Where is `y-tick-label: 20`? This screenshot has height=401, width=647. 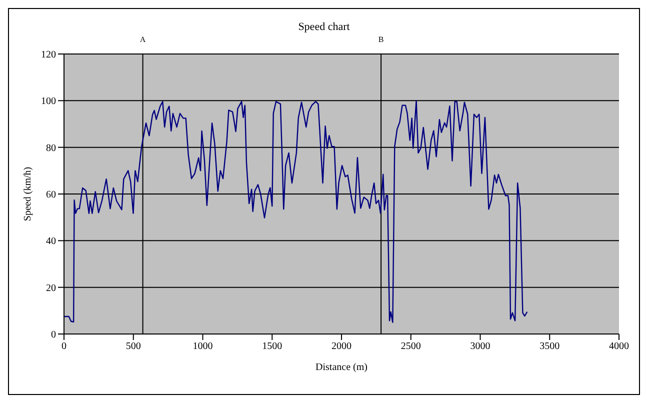 y-tick-label: 20 is located at coordinates (51, 288).